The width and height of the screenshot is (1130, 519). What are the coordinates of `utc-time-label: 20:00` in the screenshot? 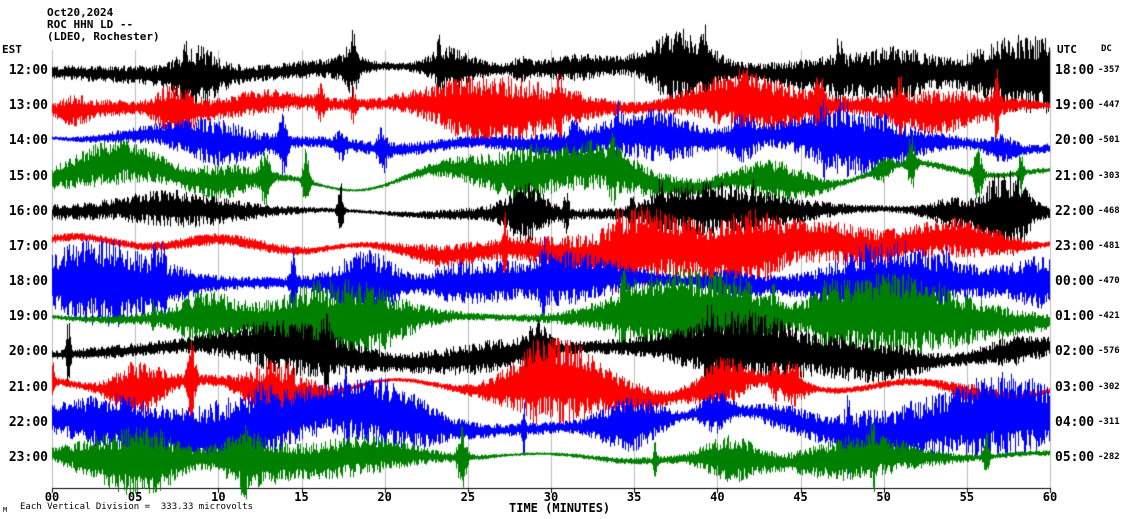 It's located at (1075, 141).